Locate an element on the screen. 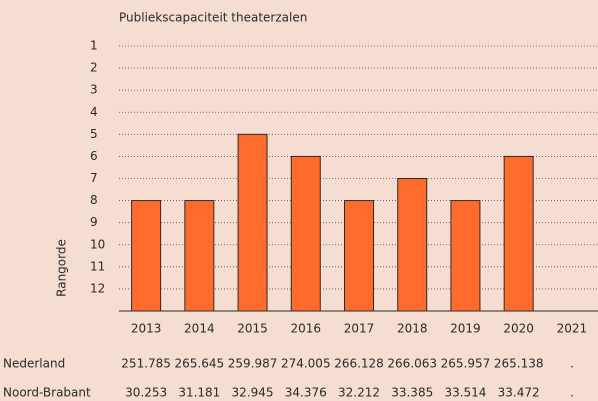 This screenshot has width=598, height=401. x-tick-label: 2015 is located at coordinates (252, 329).